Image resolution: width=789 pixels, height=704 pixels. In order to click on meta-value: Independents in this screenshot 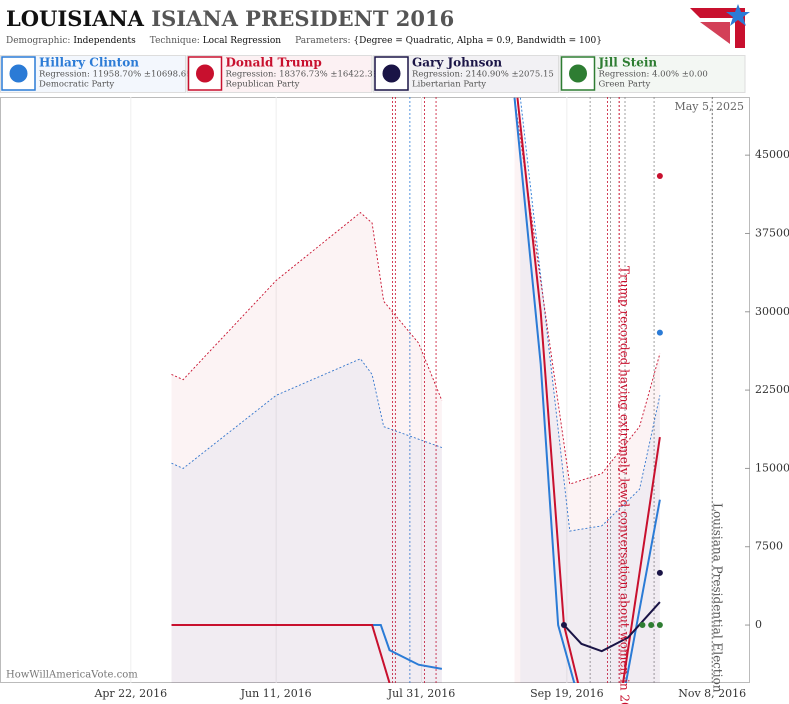, I will do `click(104, 41)`.